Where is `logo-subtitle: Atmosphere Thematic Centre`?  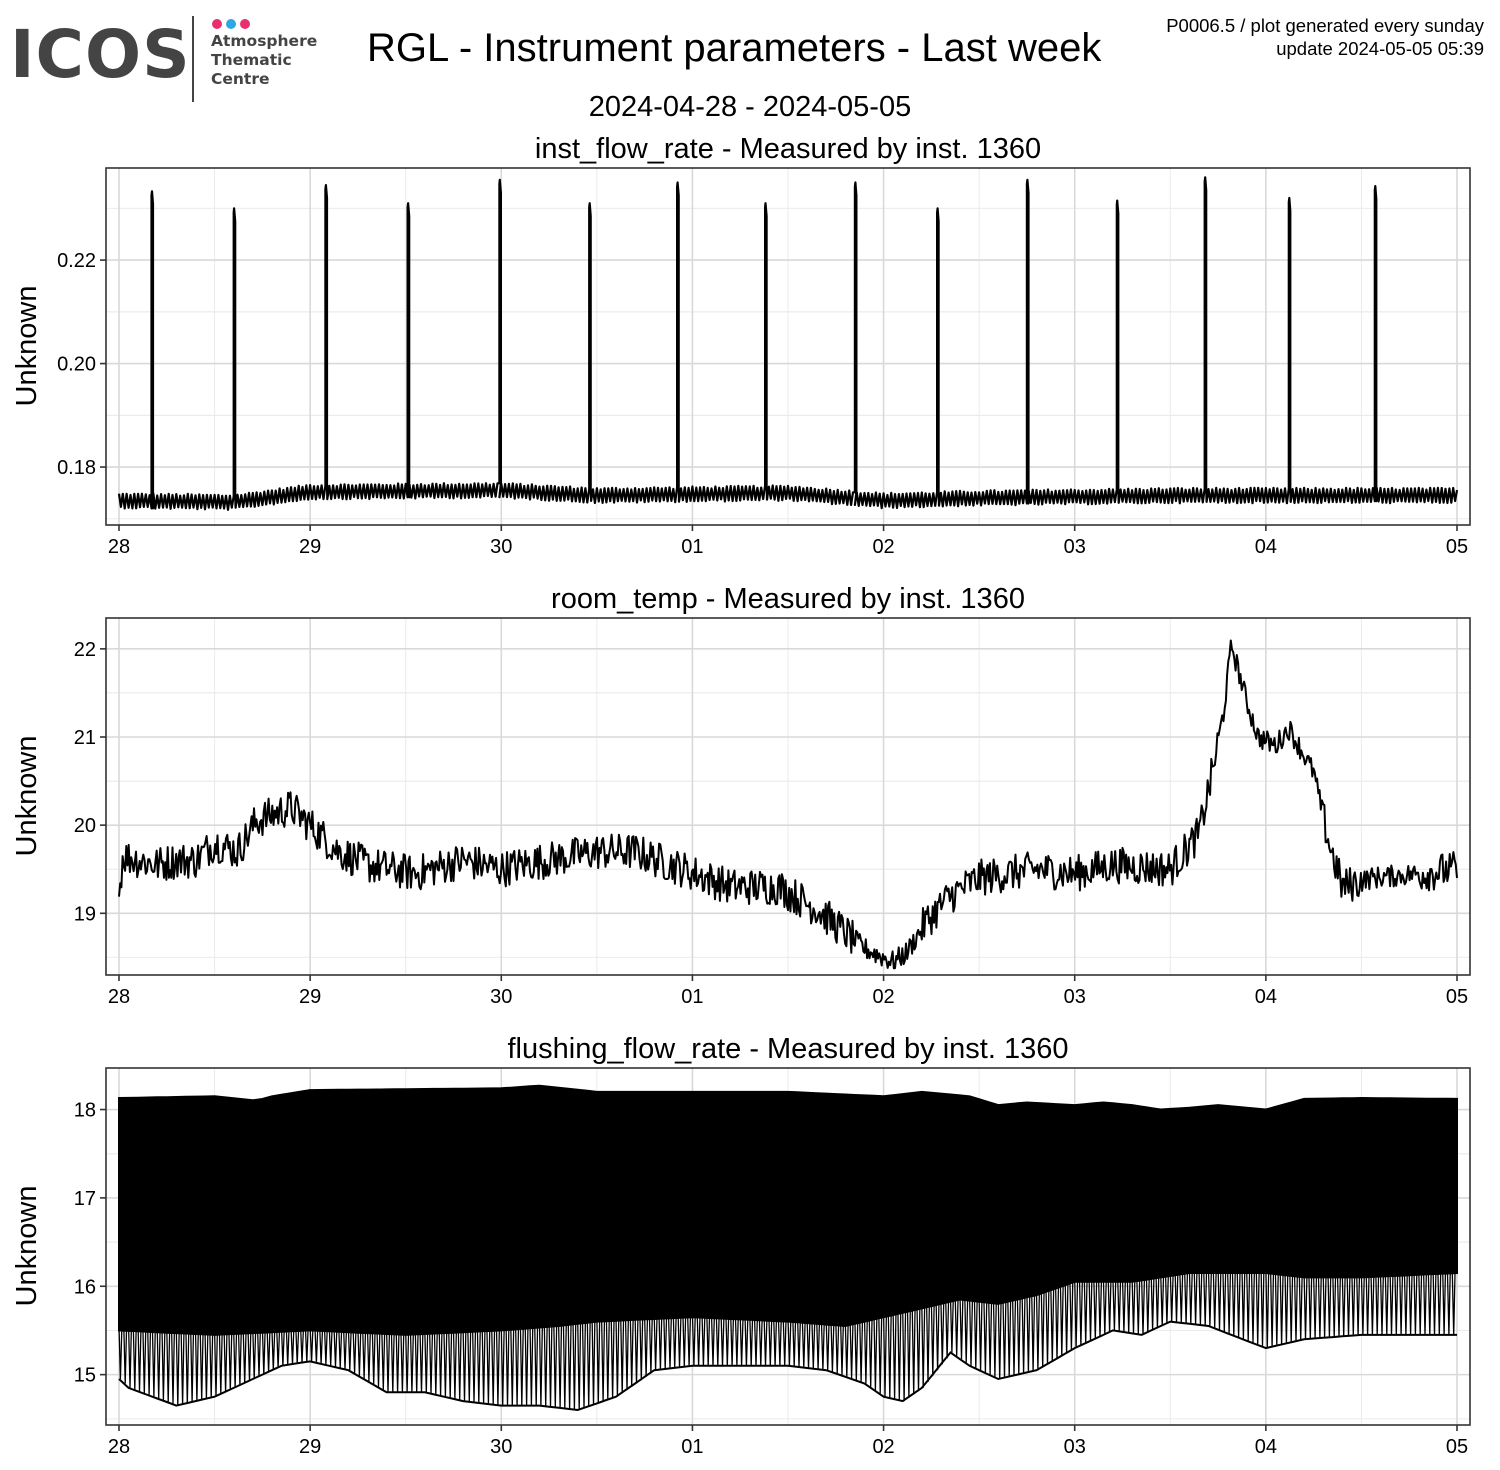
logo-subtitle: Atmosphere Thematic Centre is located at coordinates (264, 60).